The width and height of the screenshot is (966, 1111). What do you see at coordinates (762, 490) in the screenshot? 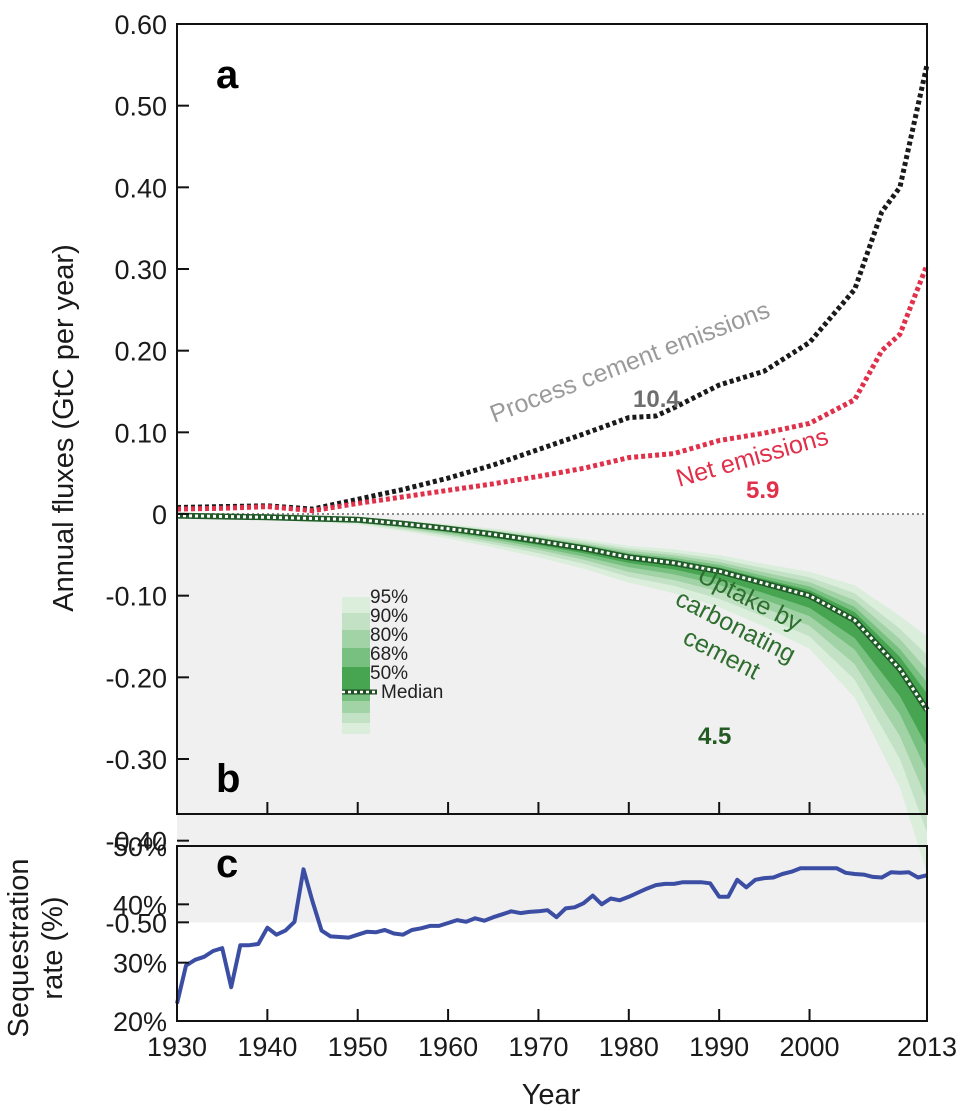
I see `net-emissions-total: 5.9` at bounding box center [762, 490].